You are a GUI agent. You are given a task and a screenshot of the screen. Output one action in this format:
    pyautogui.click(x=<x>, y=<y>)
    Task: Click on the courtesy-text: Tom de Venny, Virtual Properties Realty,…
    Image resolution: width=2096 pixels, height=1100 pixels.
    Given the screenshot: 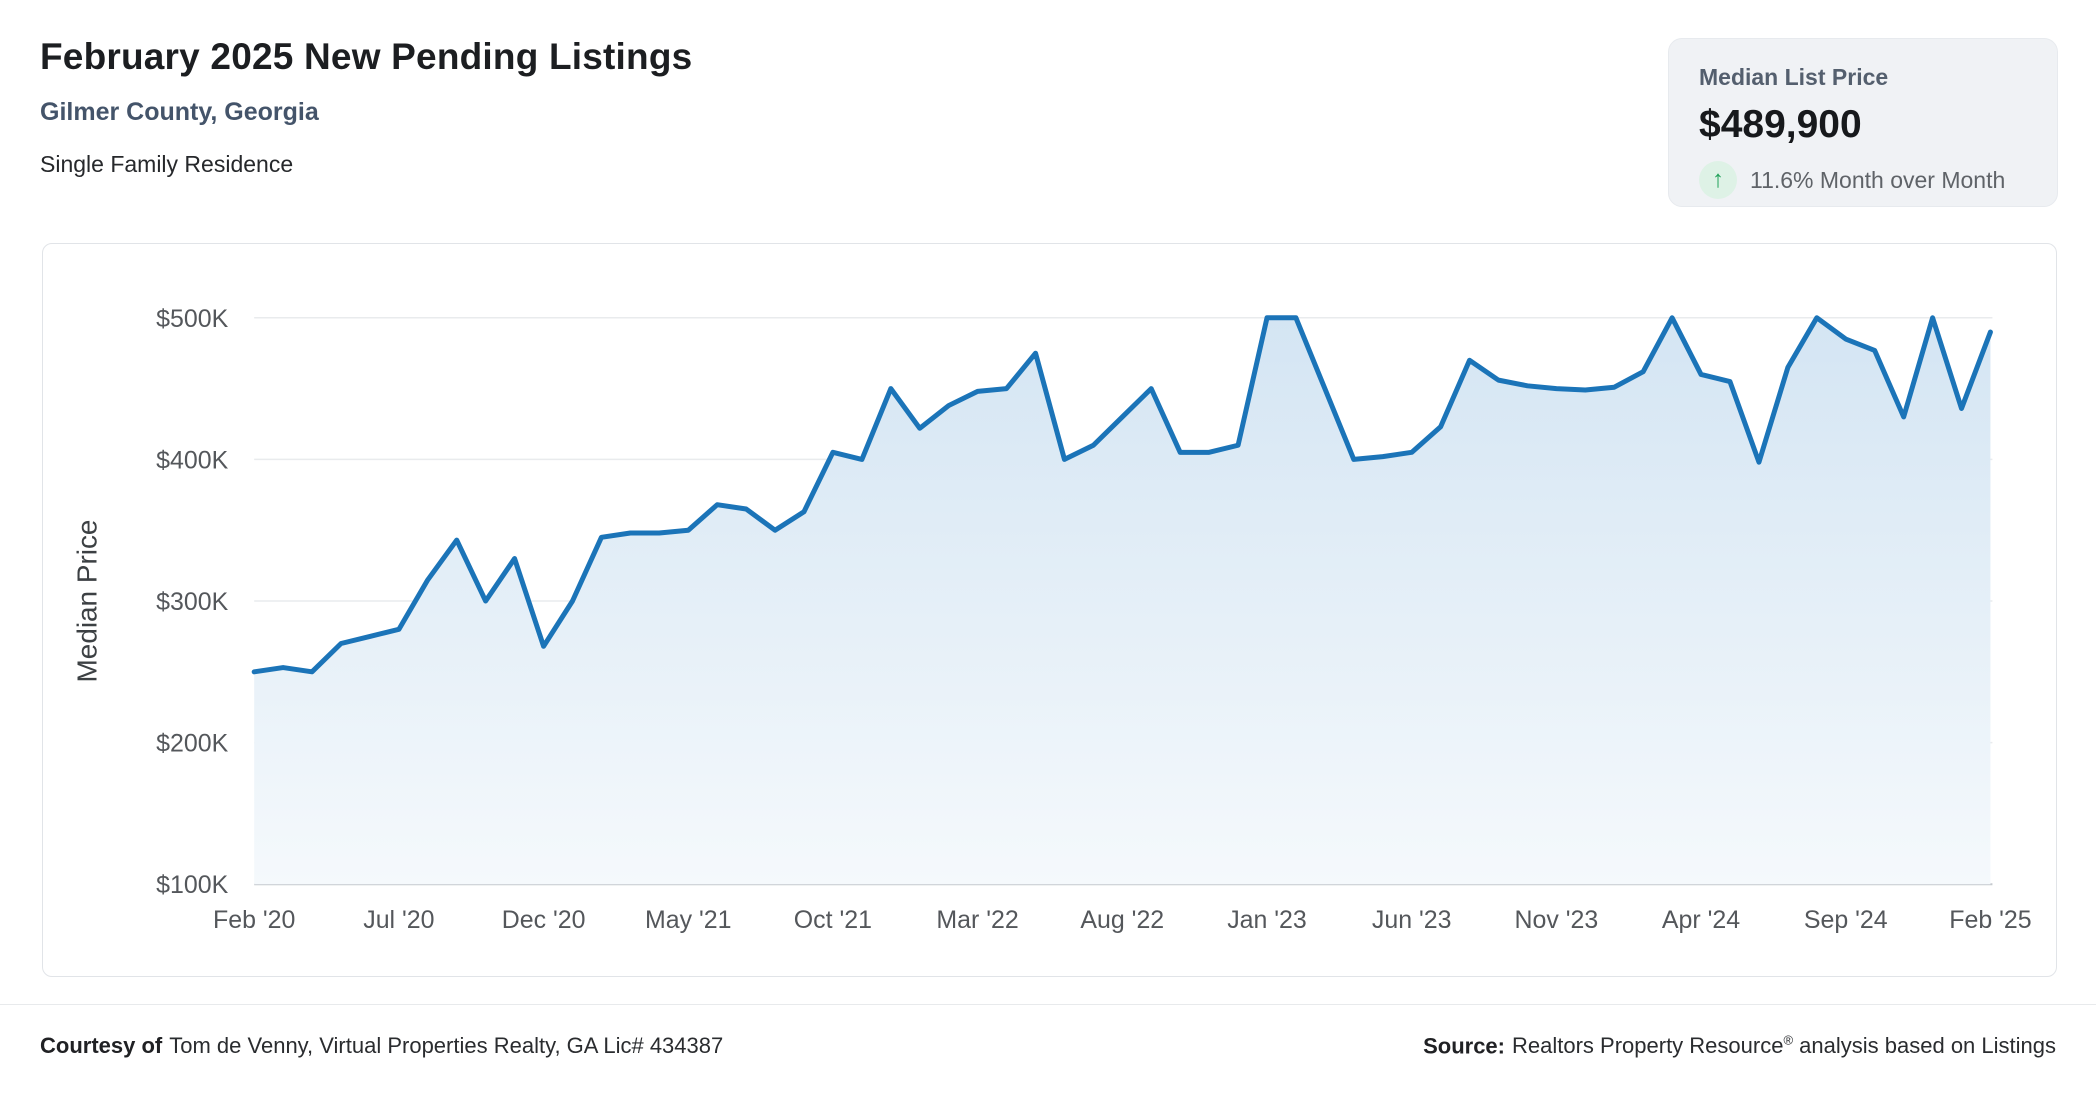 What is the action you would take?
    pyautogui.click(x=446, y=1046)
    